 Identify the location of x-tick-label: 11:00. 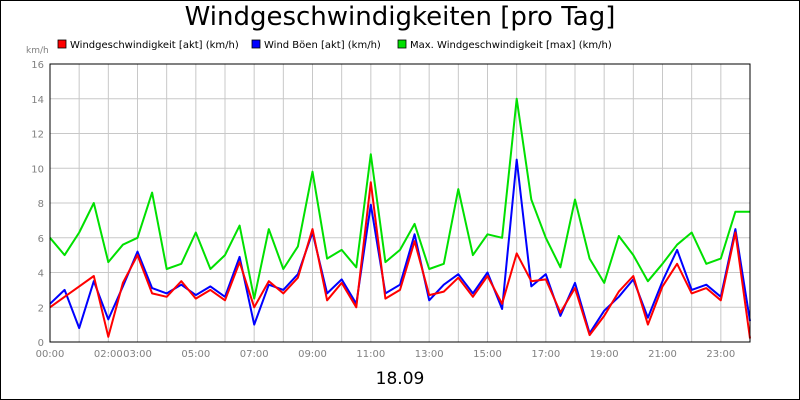
(370, 354).